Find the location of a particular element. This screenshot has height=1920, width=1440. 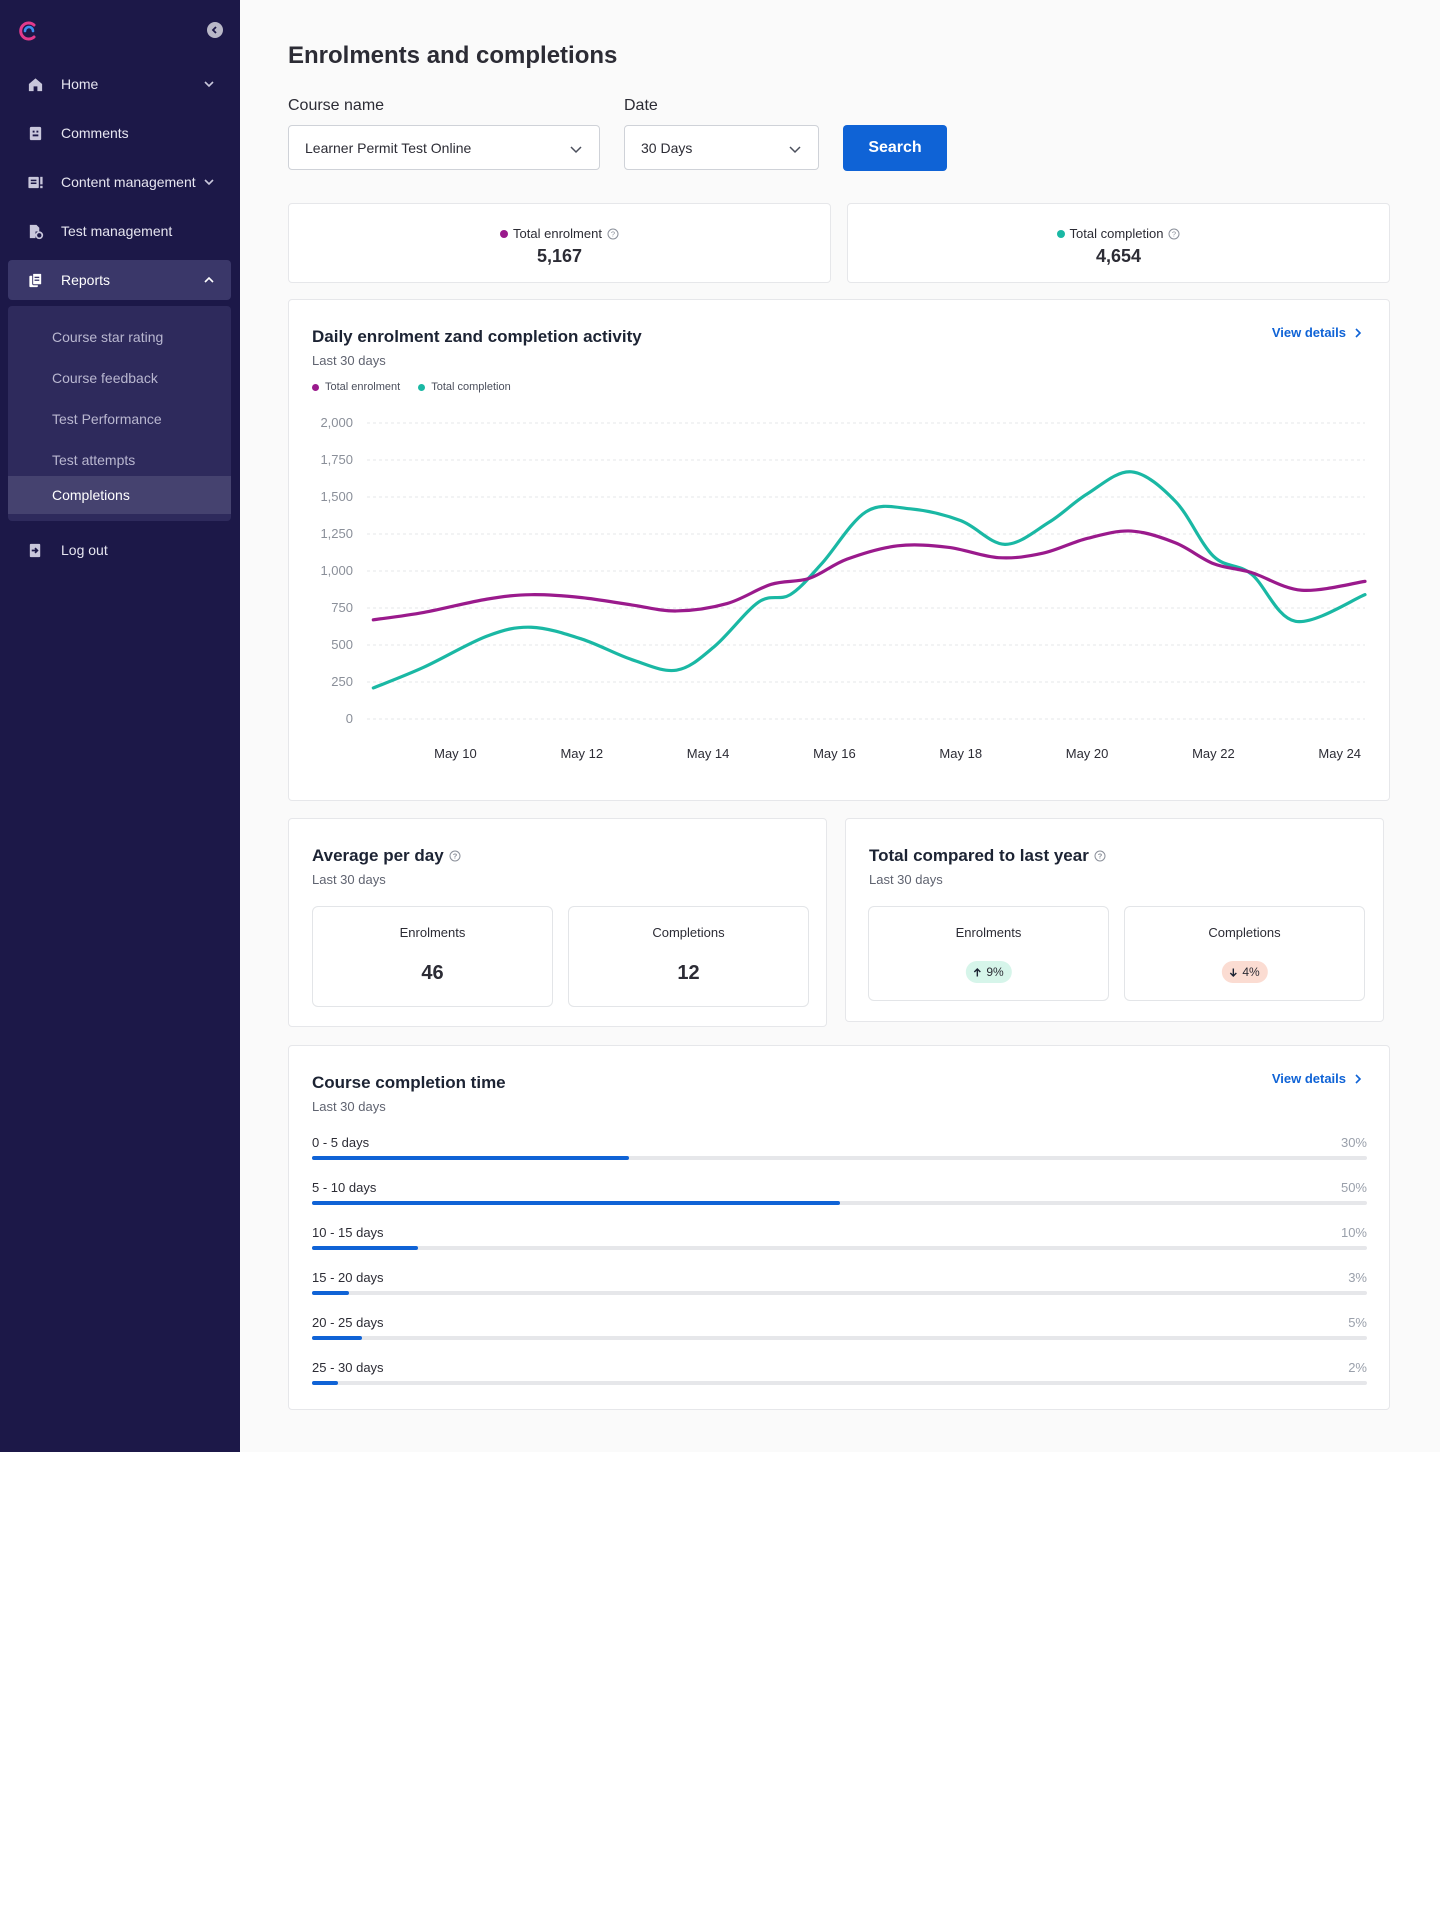

sidebar-item-label: Test management is located at coordinates (117, 231).